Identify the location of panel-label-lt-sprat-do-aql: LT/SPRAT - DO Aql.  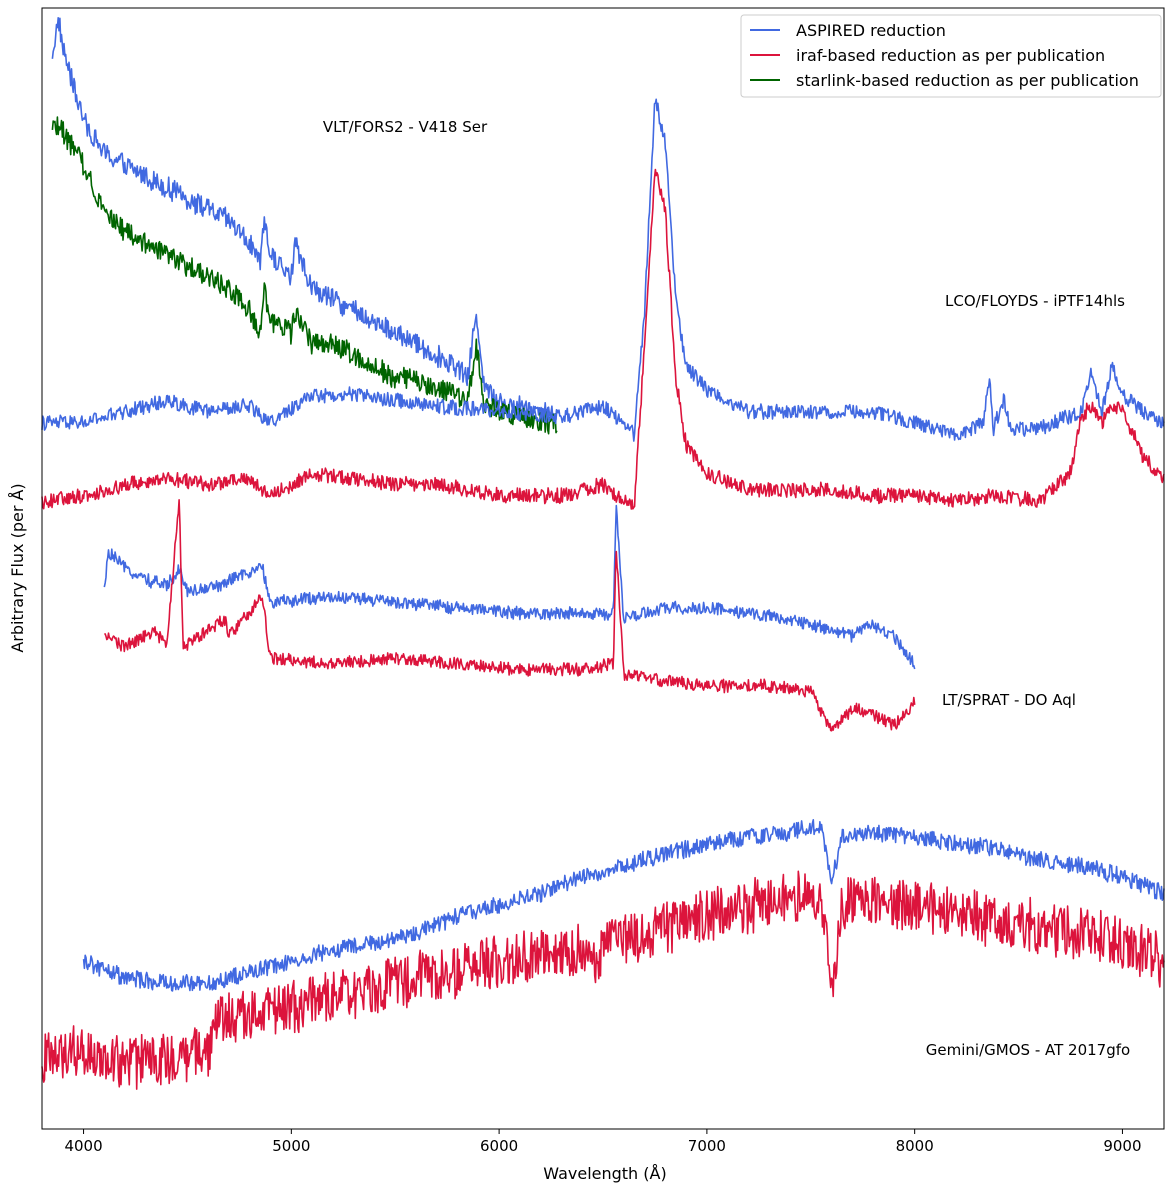
(1009, 700).